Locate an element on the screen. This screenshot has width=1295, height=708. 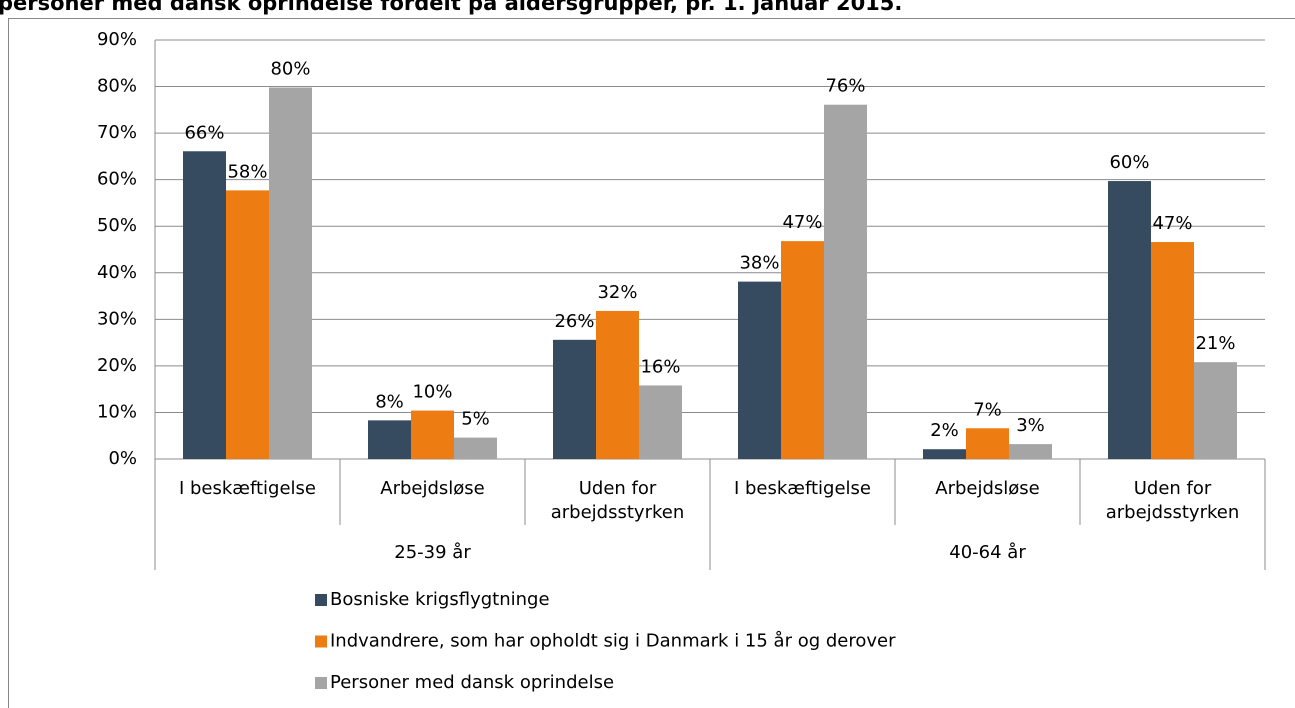
y-tick-label: 50% is located at coordinates (117, 225).